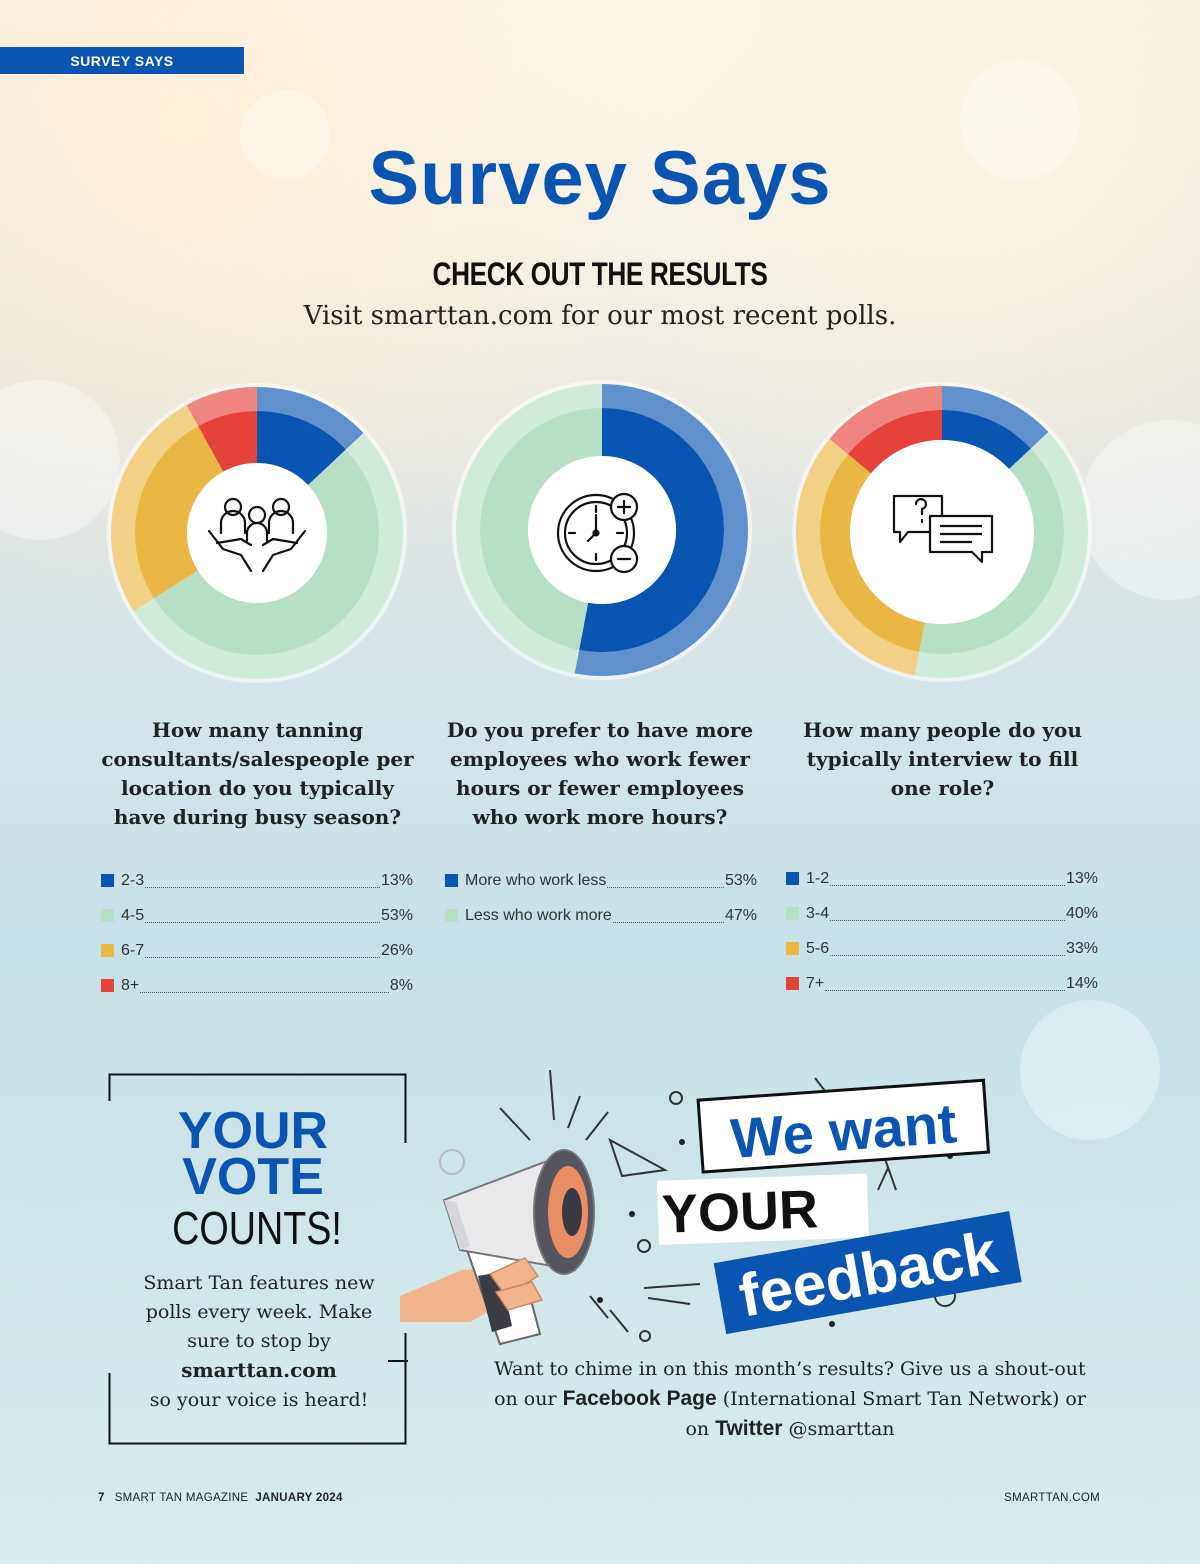 The height and width of the screenshot is (1564, 1200). Describe the element at coordinates (844, 1130) in the screenshot. I see `we-want-text: We want` at that location.